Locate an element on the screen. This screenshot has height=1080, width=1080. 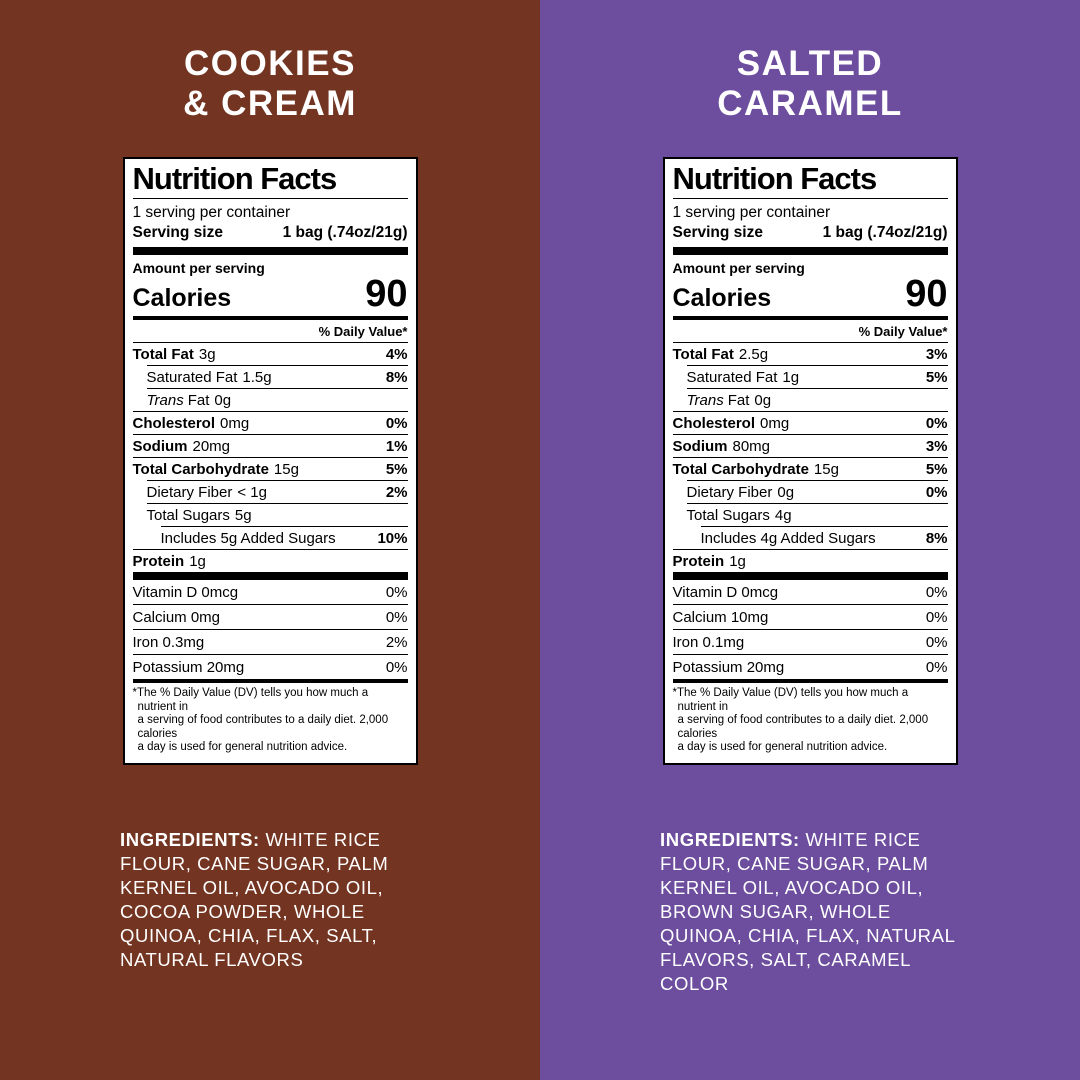
row-dietary-fiber: Dietary Fiber 0g 0% is located at coordinates (817, 491).